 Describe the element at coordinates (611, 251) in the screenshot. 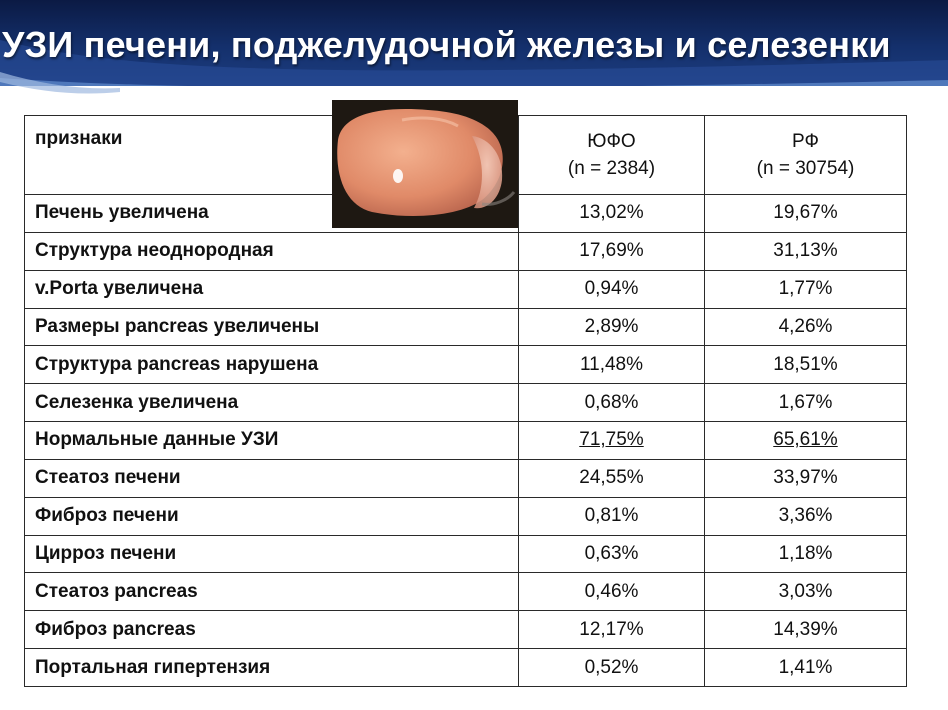

I see `value-yufo: 17,69%` at that location.